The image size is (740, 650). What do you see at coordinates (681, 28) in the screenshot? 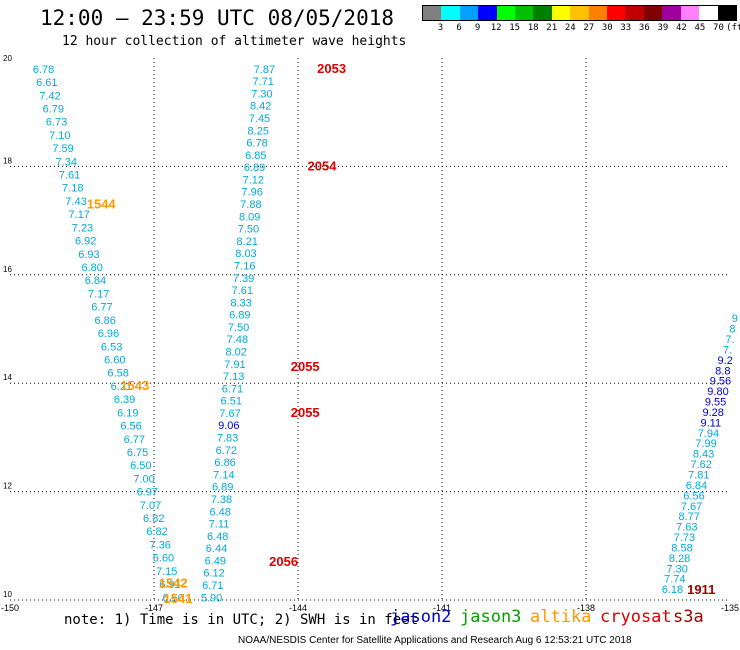
I see `color-scale-label: 42` at bounding box center [681, 28].